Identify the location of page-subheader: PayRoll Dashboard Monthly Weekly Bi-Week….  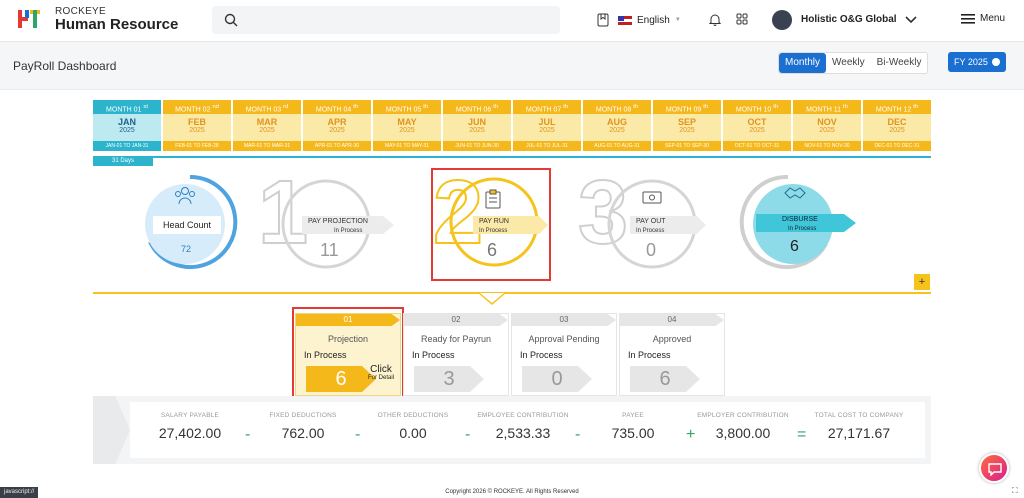
(512, 66).